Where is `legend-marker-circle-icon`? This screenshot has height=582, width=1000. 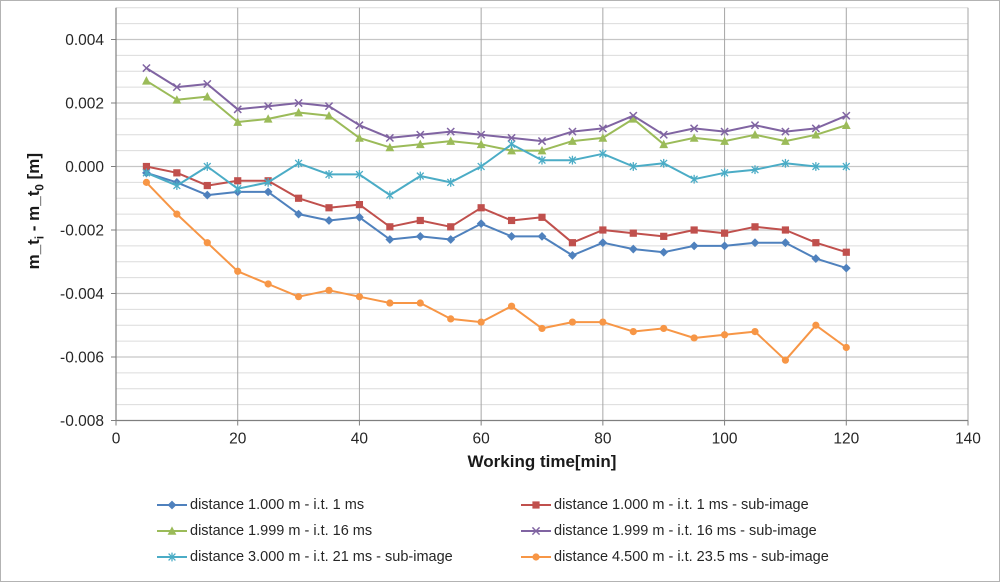 legend-marker-circle-icon is located at coordinates (536, 556).